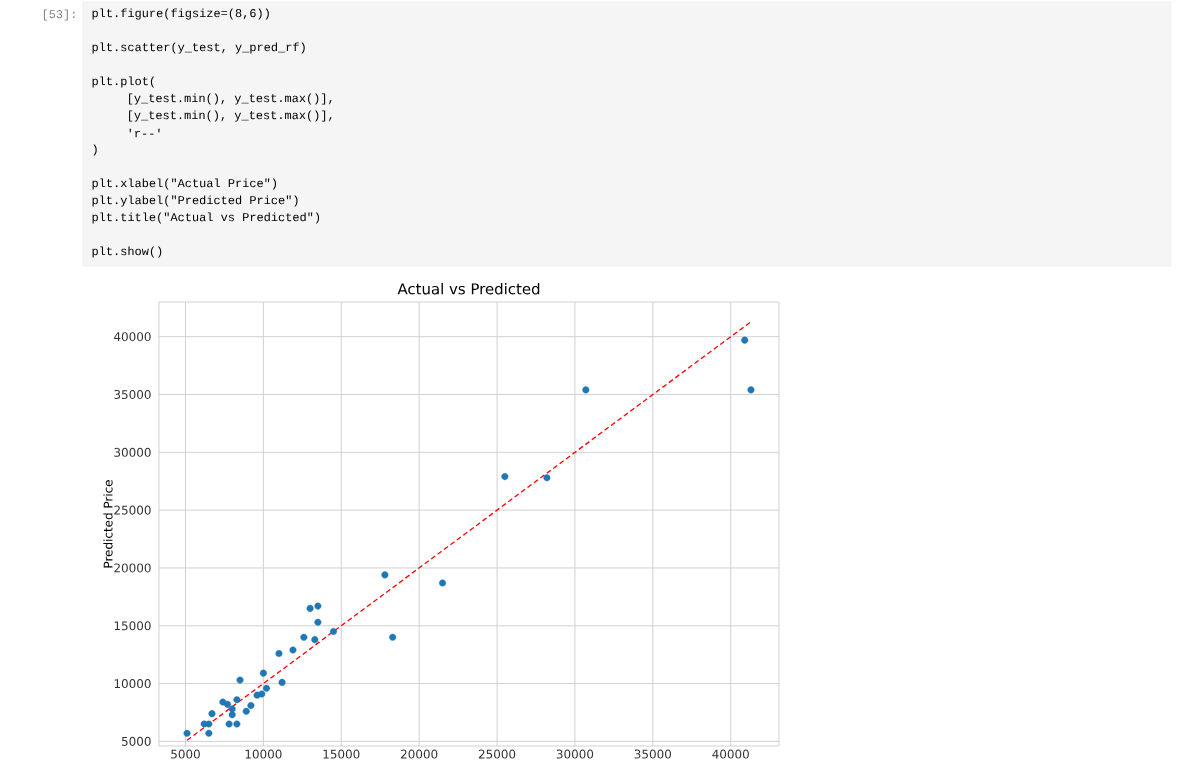 The width and height of the screenshot is (1191, 768). What do you see at coordinates (132, 337) in the screenshot?
I see `y-tick-label: 40000` at bounding box center [132, 337].